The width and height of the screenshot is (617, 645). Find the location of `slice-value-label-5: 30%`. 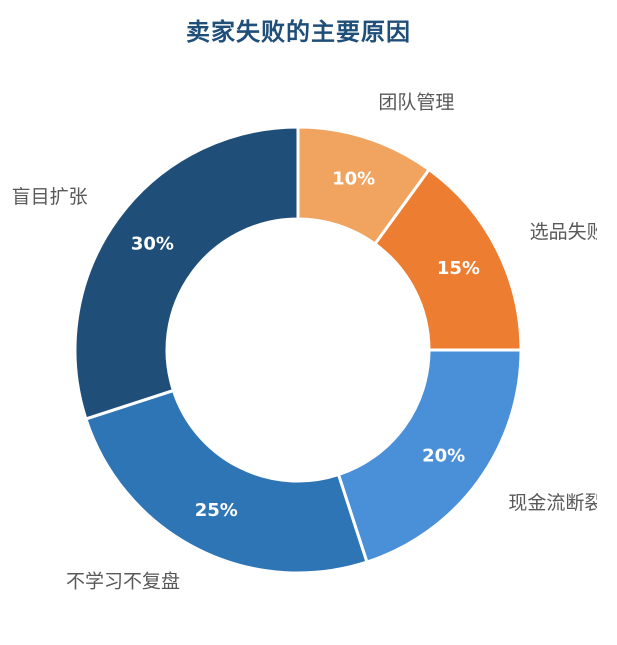

slice-value-label-5: 30% is located at coordinates (152, 244).